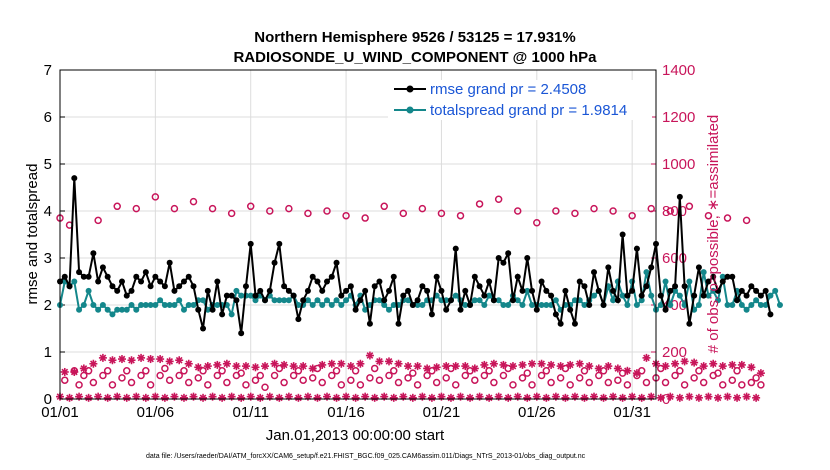  Describe the element at coordinates (48, 258) in the screenshot. I see `y-tick-label-left: 3` at that location.